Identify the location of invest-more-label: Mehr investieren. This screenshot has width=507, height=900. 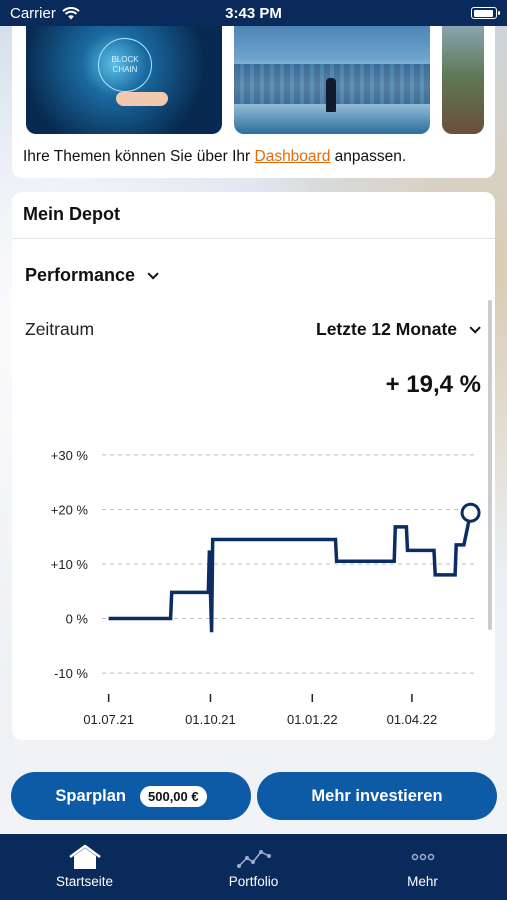
(377, 795).